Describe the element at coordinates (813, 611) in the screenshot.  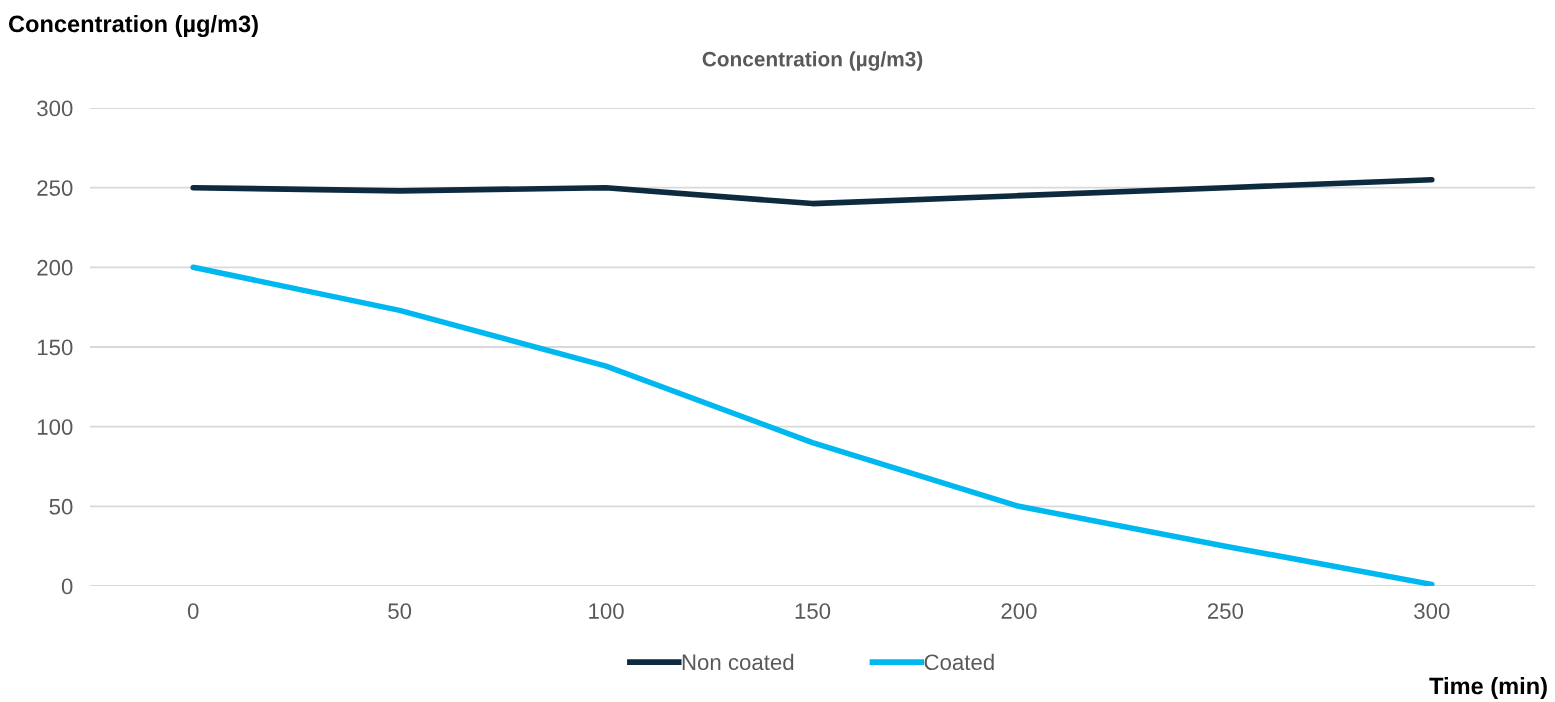
I see `x-tick-label: 150` at that location.